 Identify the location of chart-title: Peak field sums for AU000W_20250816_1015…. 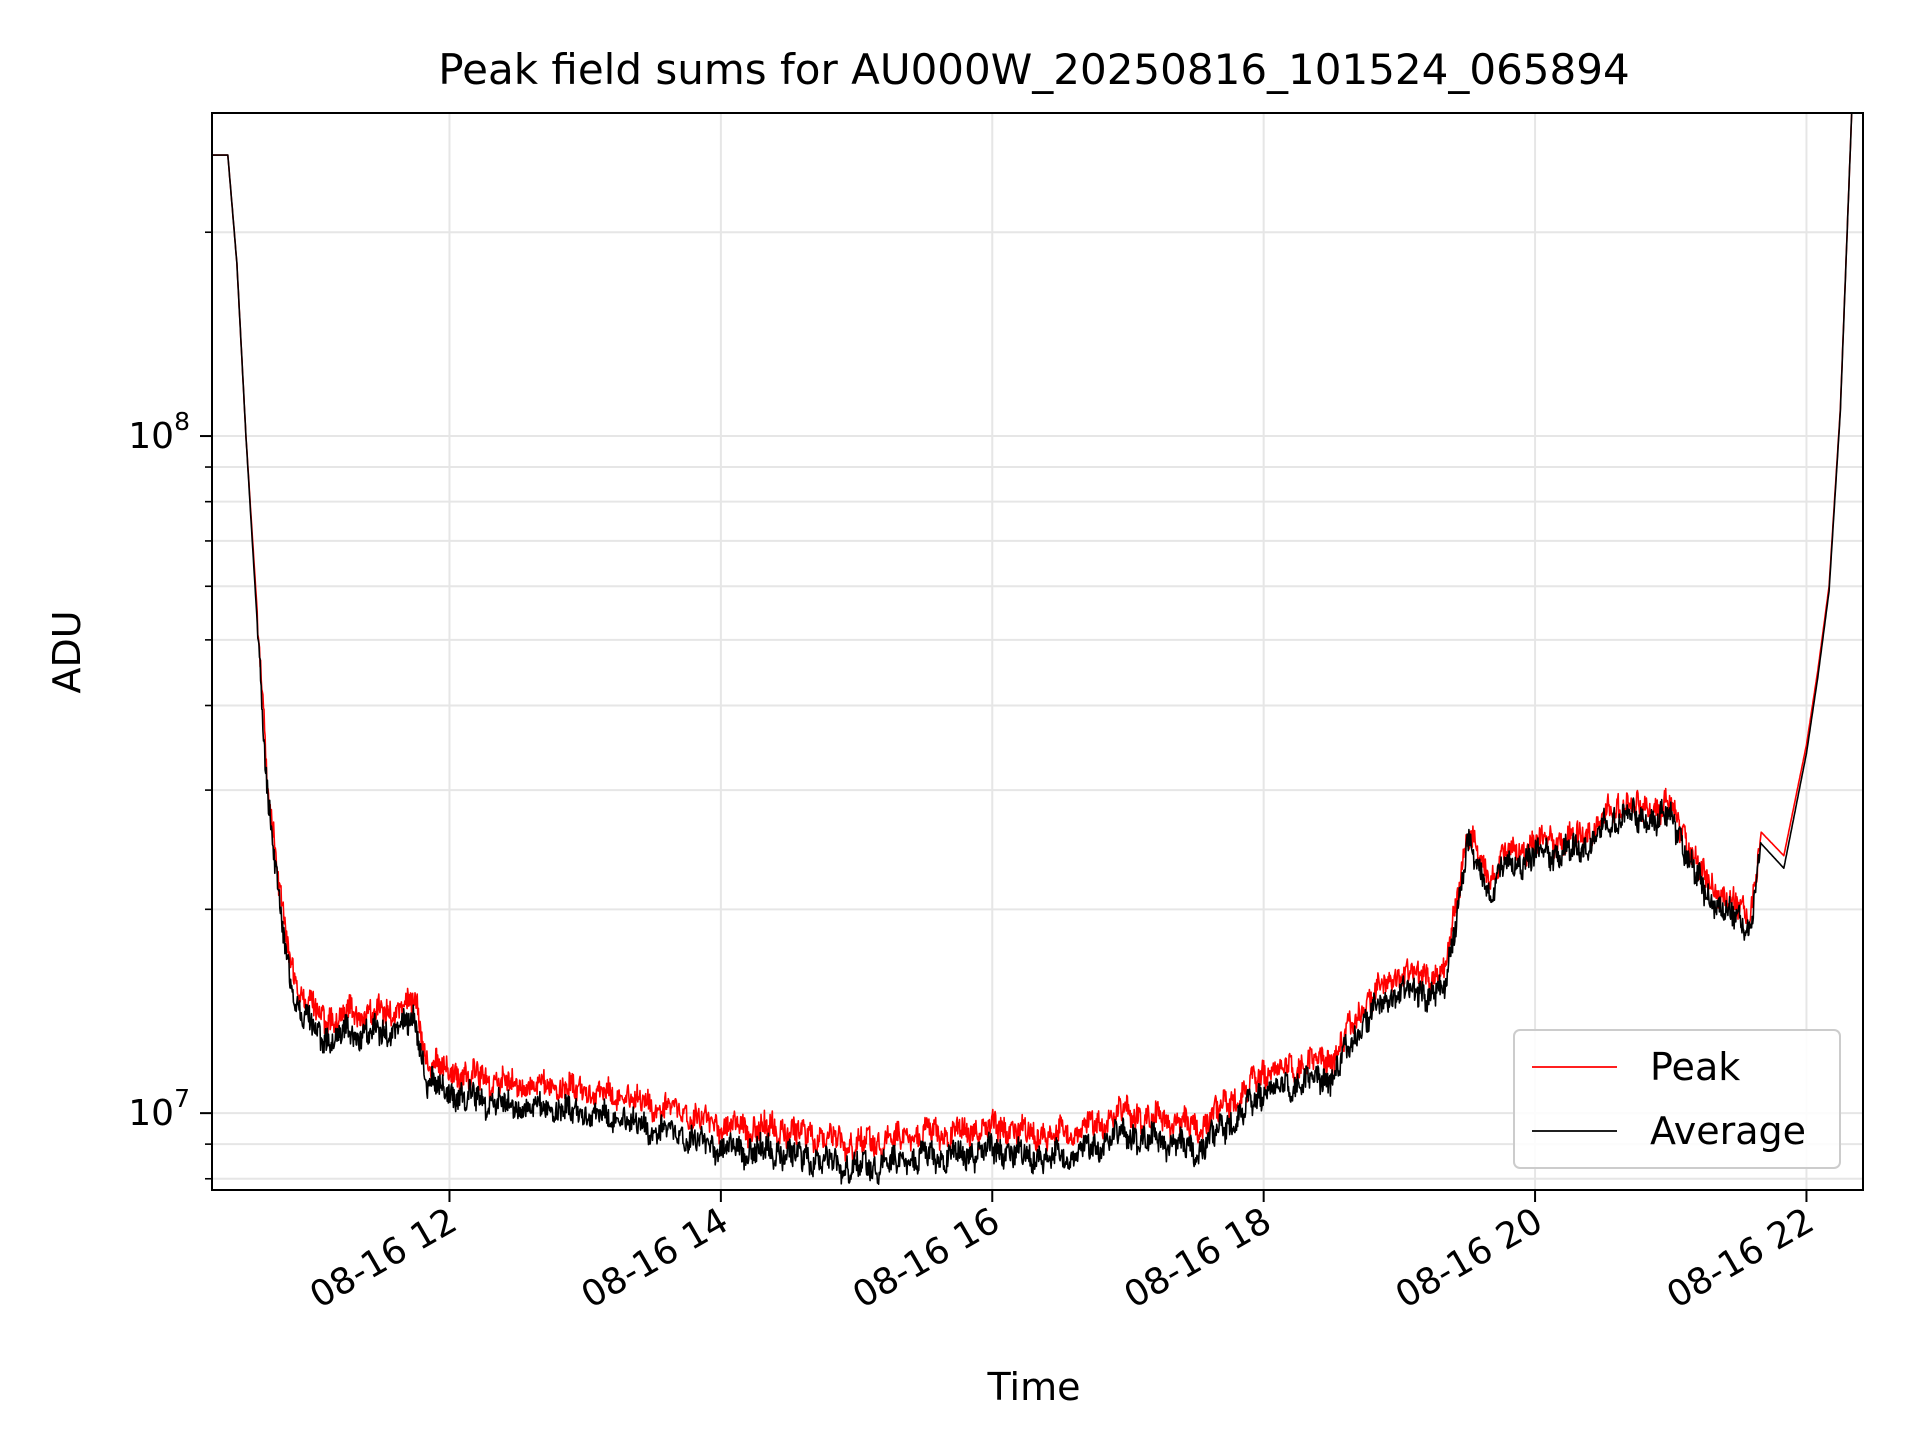
(1033, 69).